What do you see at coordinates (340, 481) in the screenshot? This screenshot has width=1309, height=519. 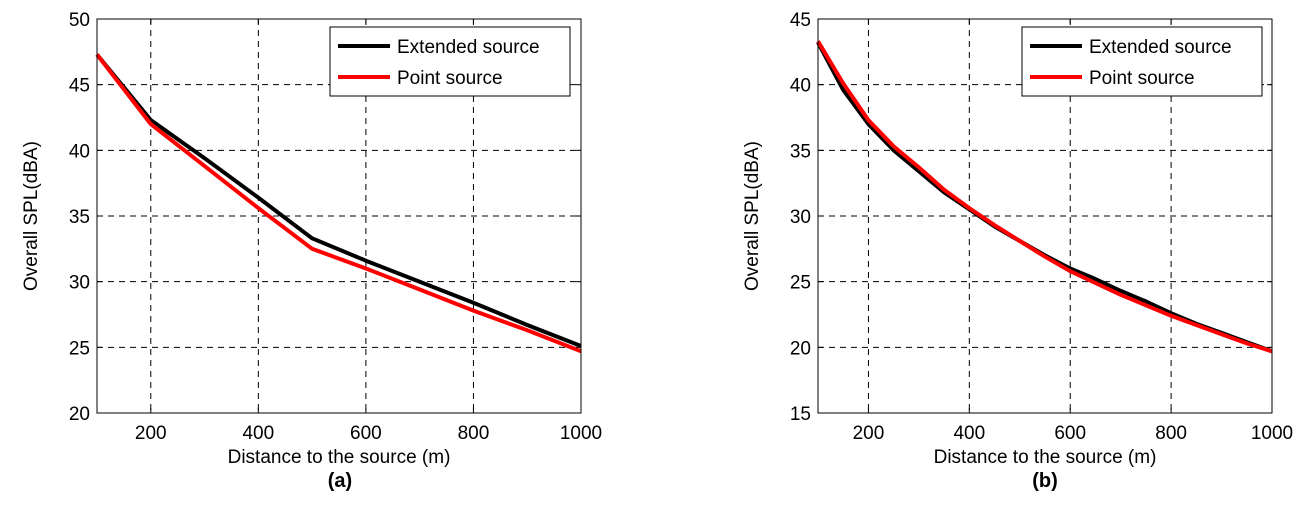 I see `caption-a: (a)` at bounding box center [340, 481].